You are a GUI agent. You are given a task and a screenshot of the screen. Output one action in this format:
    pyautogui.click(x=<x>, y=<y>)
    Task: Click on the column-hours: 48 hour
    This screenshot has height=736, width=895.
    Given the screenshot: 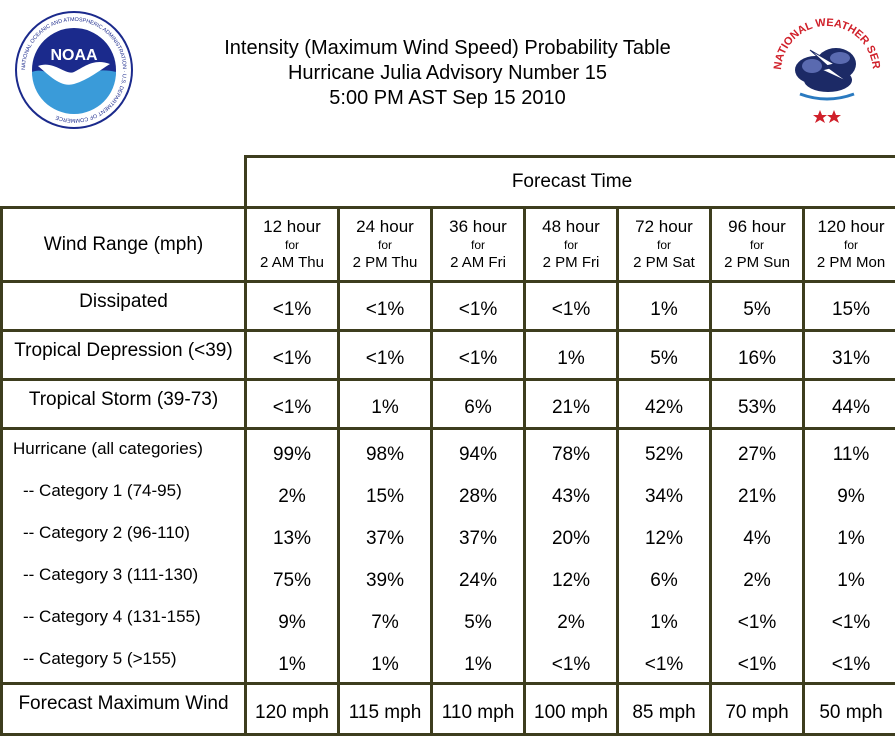 What is the action you would take?
    pyautogui.click(x=571, y=227)
    